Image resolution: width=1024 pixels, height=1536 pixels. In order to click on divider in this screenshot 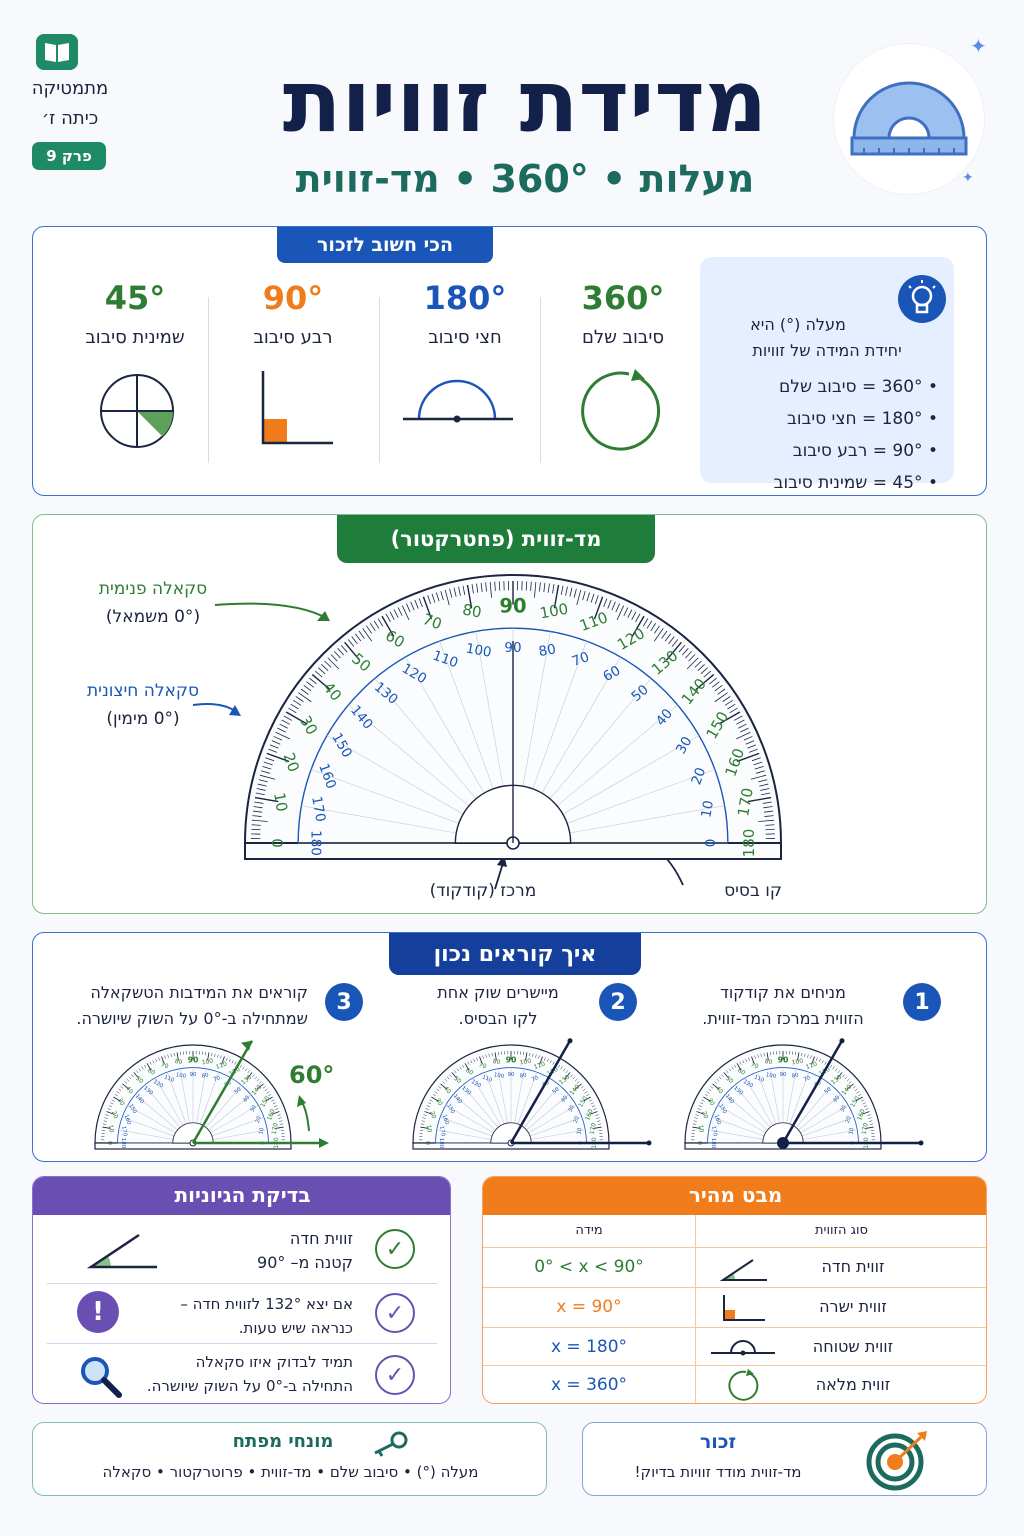, I will do `click(208, 380)`.